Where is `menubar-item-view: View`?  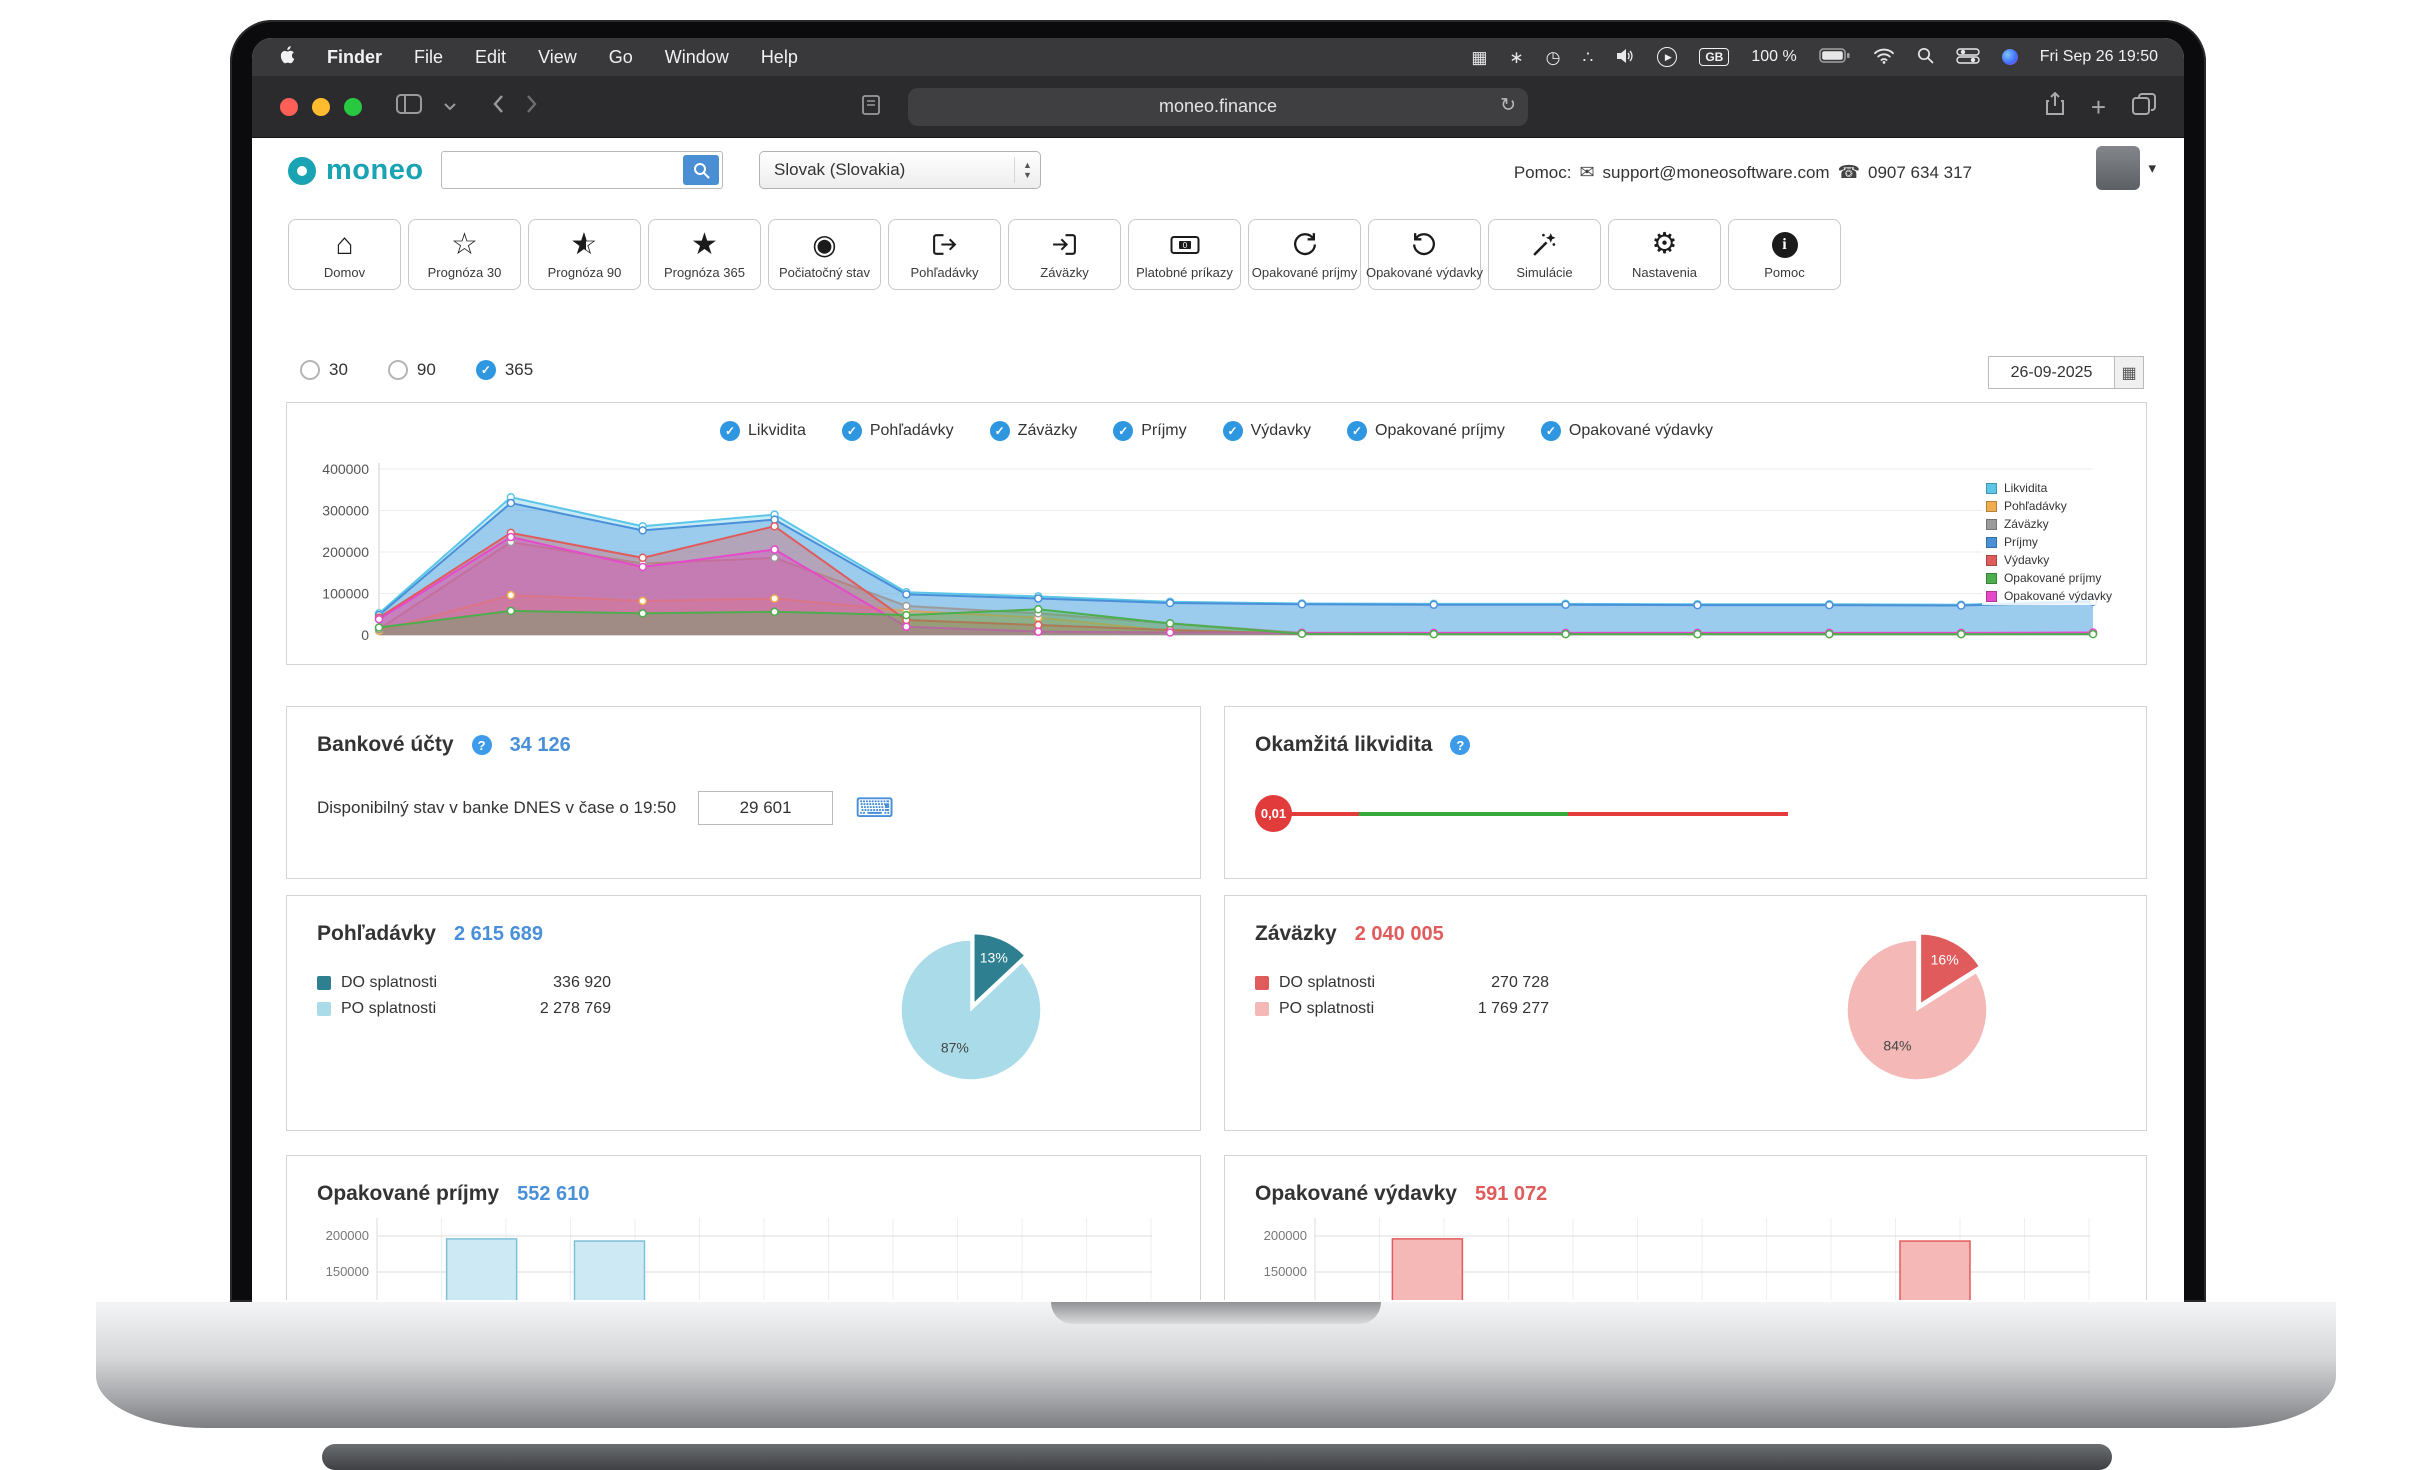 menubar-item-view: View is located at coordinates (557, 56).